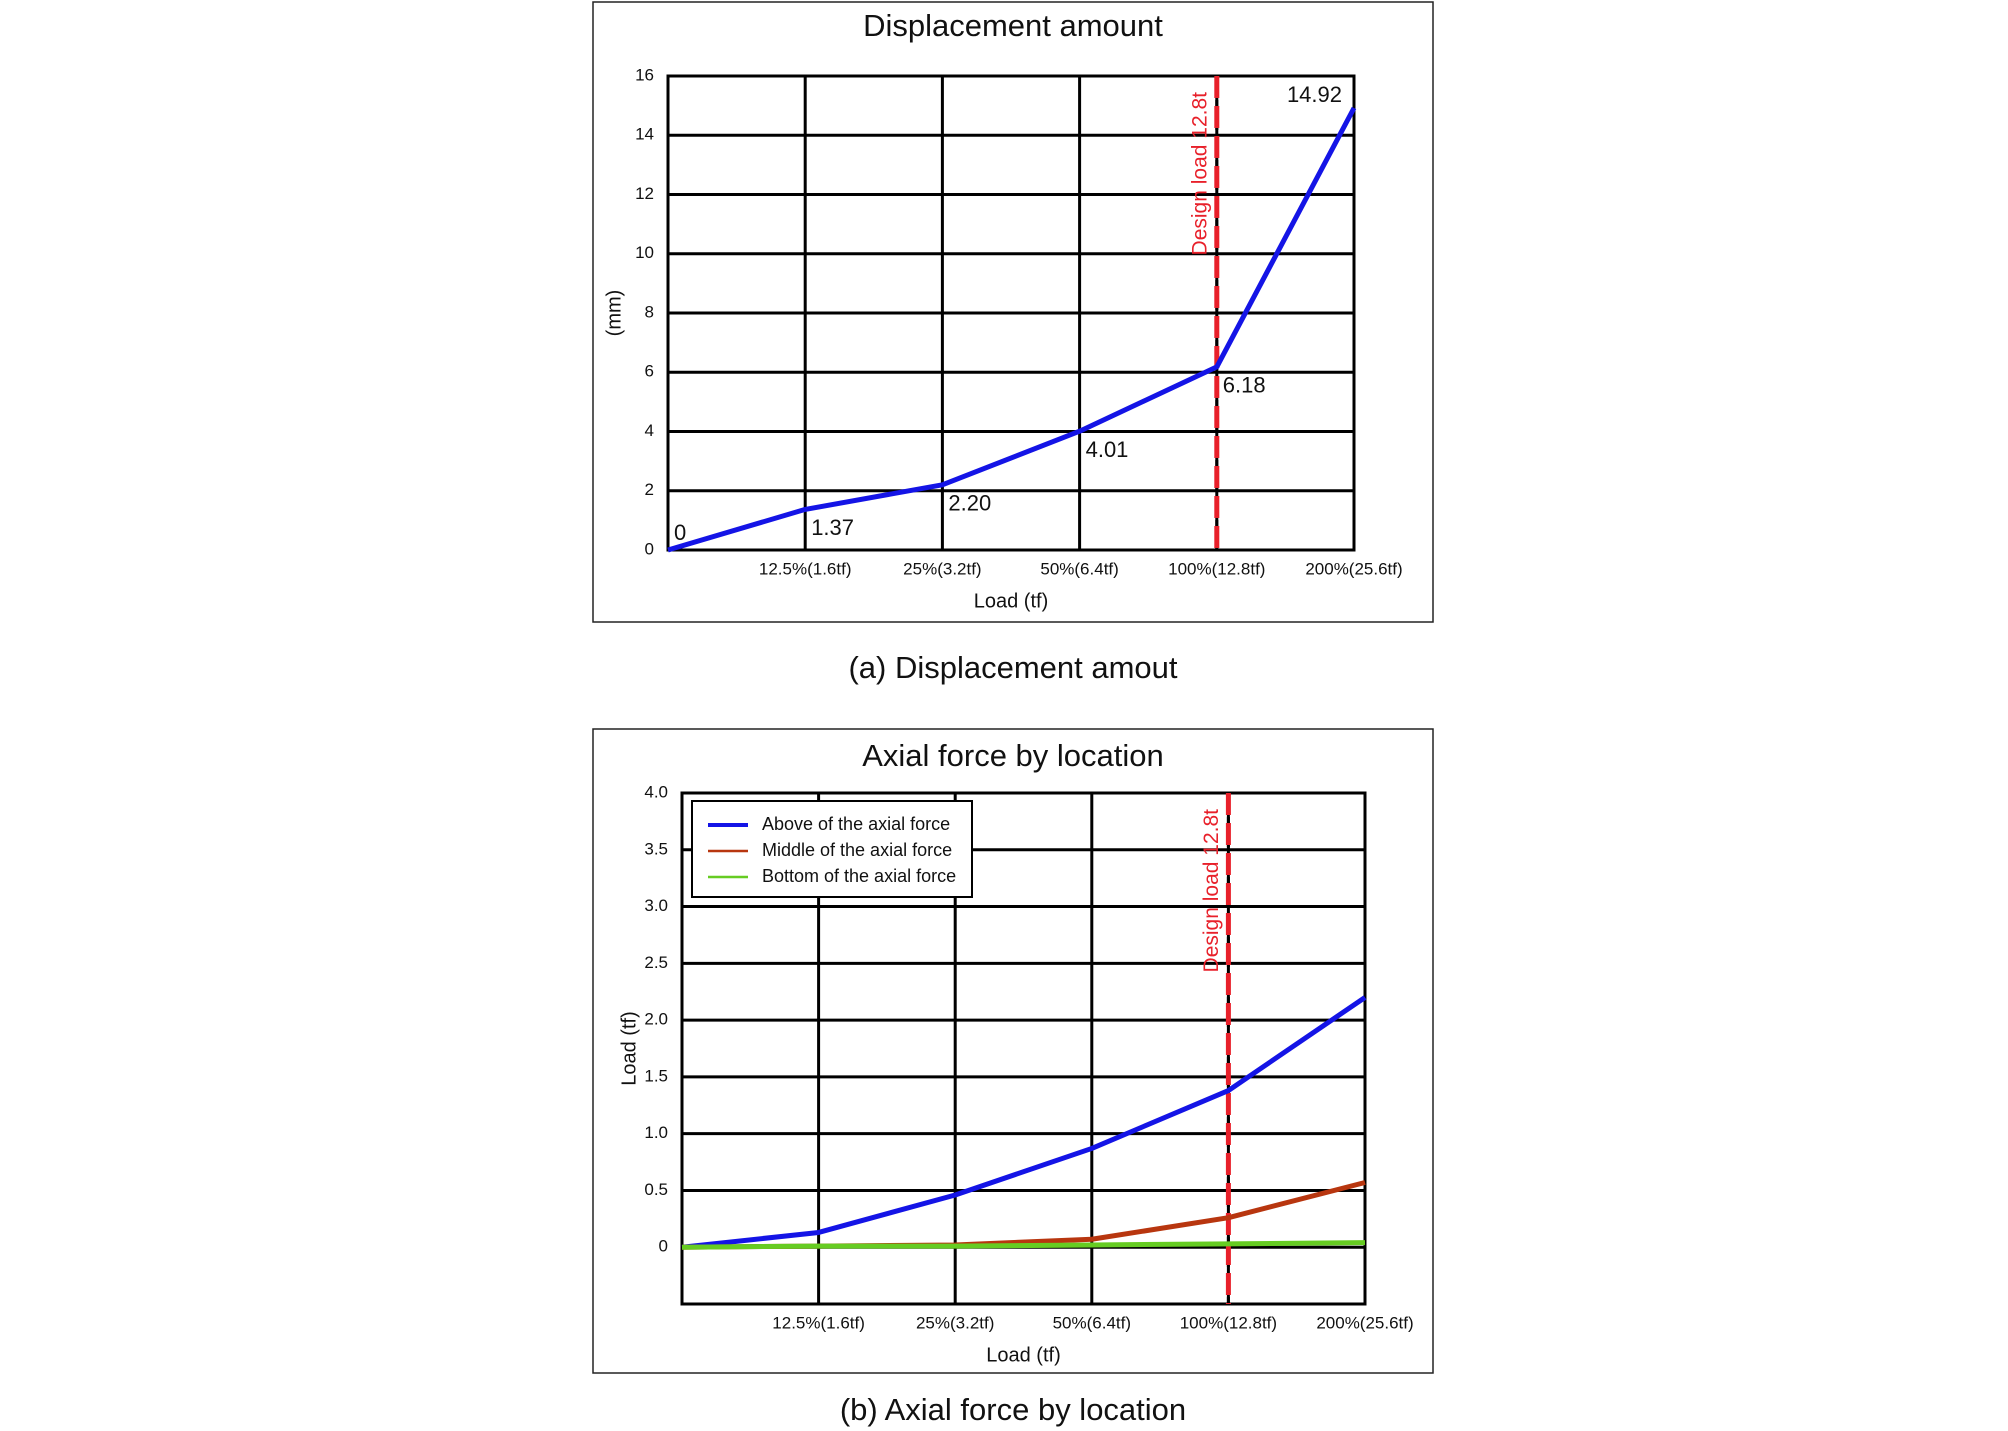 The image size is (2008, 1431). I want to click on y-axis-label: (mm), so click(614, 313).